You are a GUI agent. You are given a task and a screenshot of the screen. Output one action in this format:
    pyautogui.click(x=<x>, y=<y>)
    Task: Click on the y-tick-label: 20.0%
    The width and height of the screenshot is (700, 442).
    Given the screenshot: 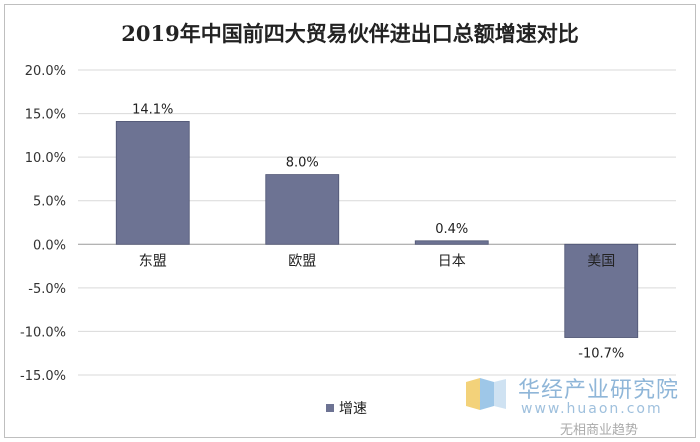 What is the action you would take?
    pyautogui.click(x=45, y=71)
    